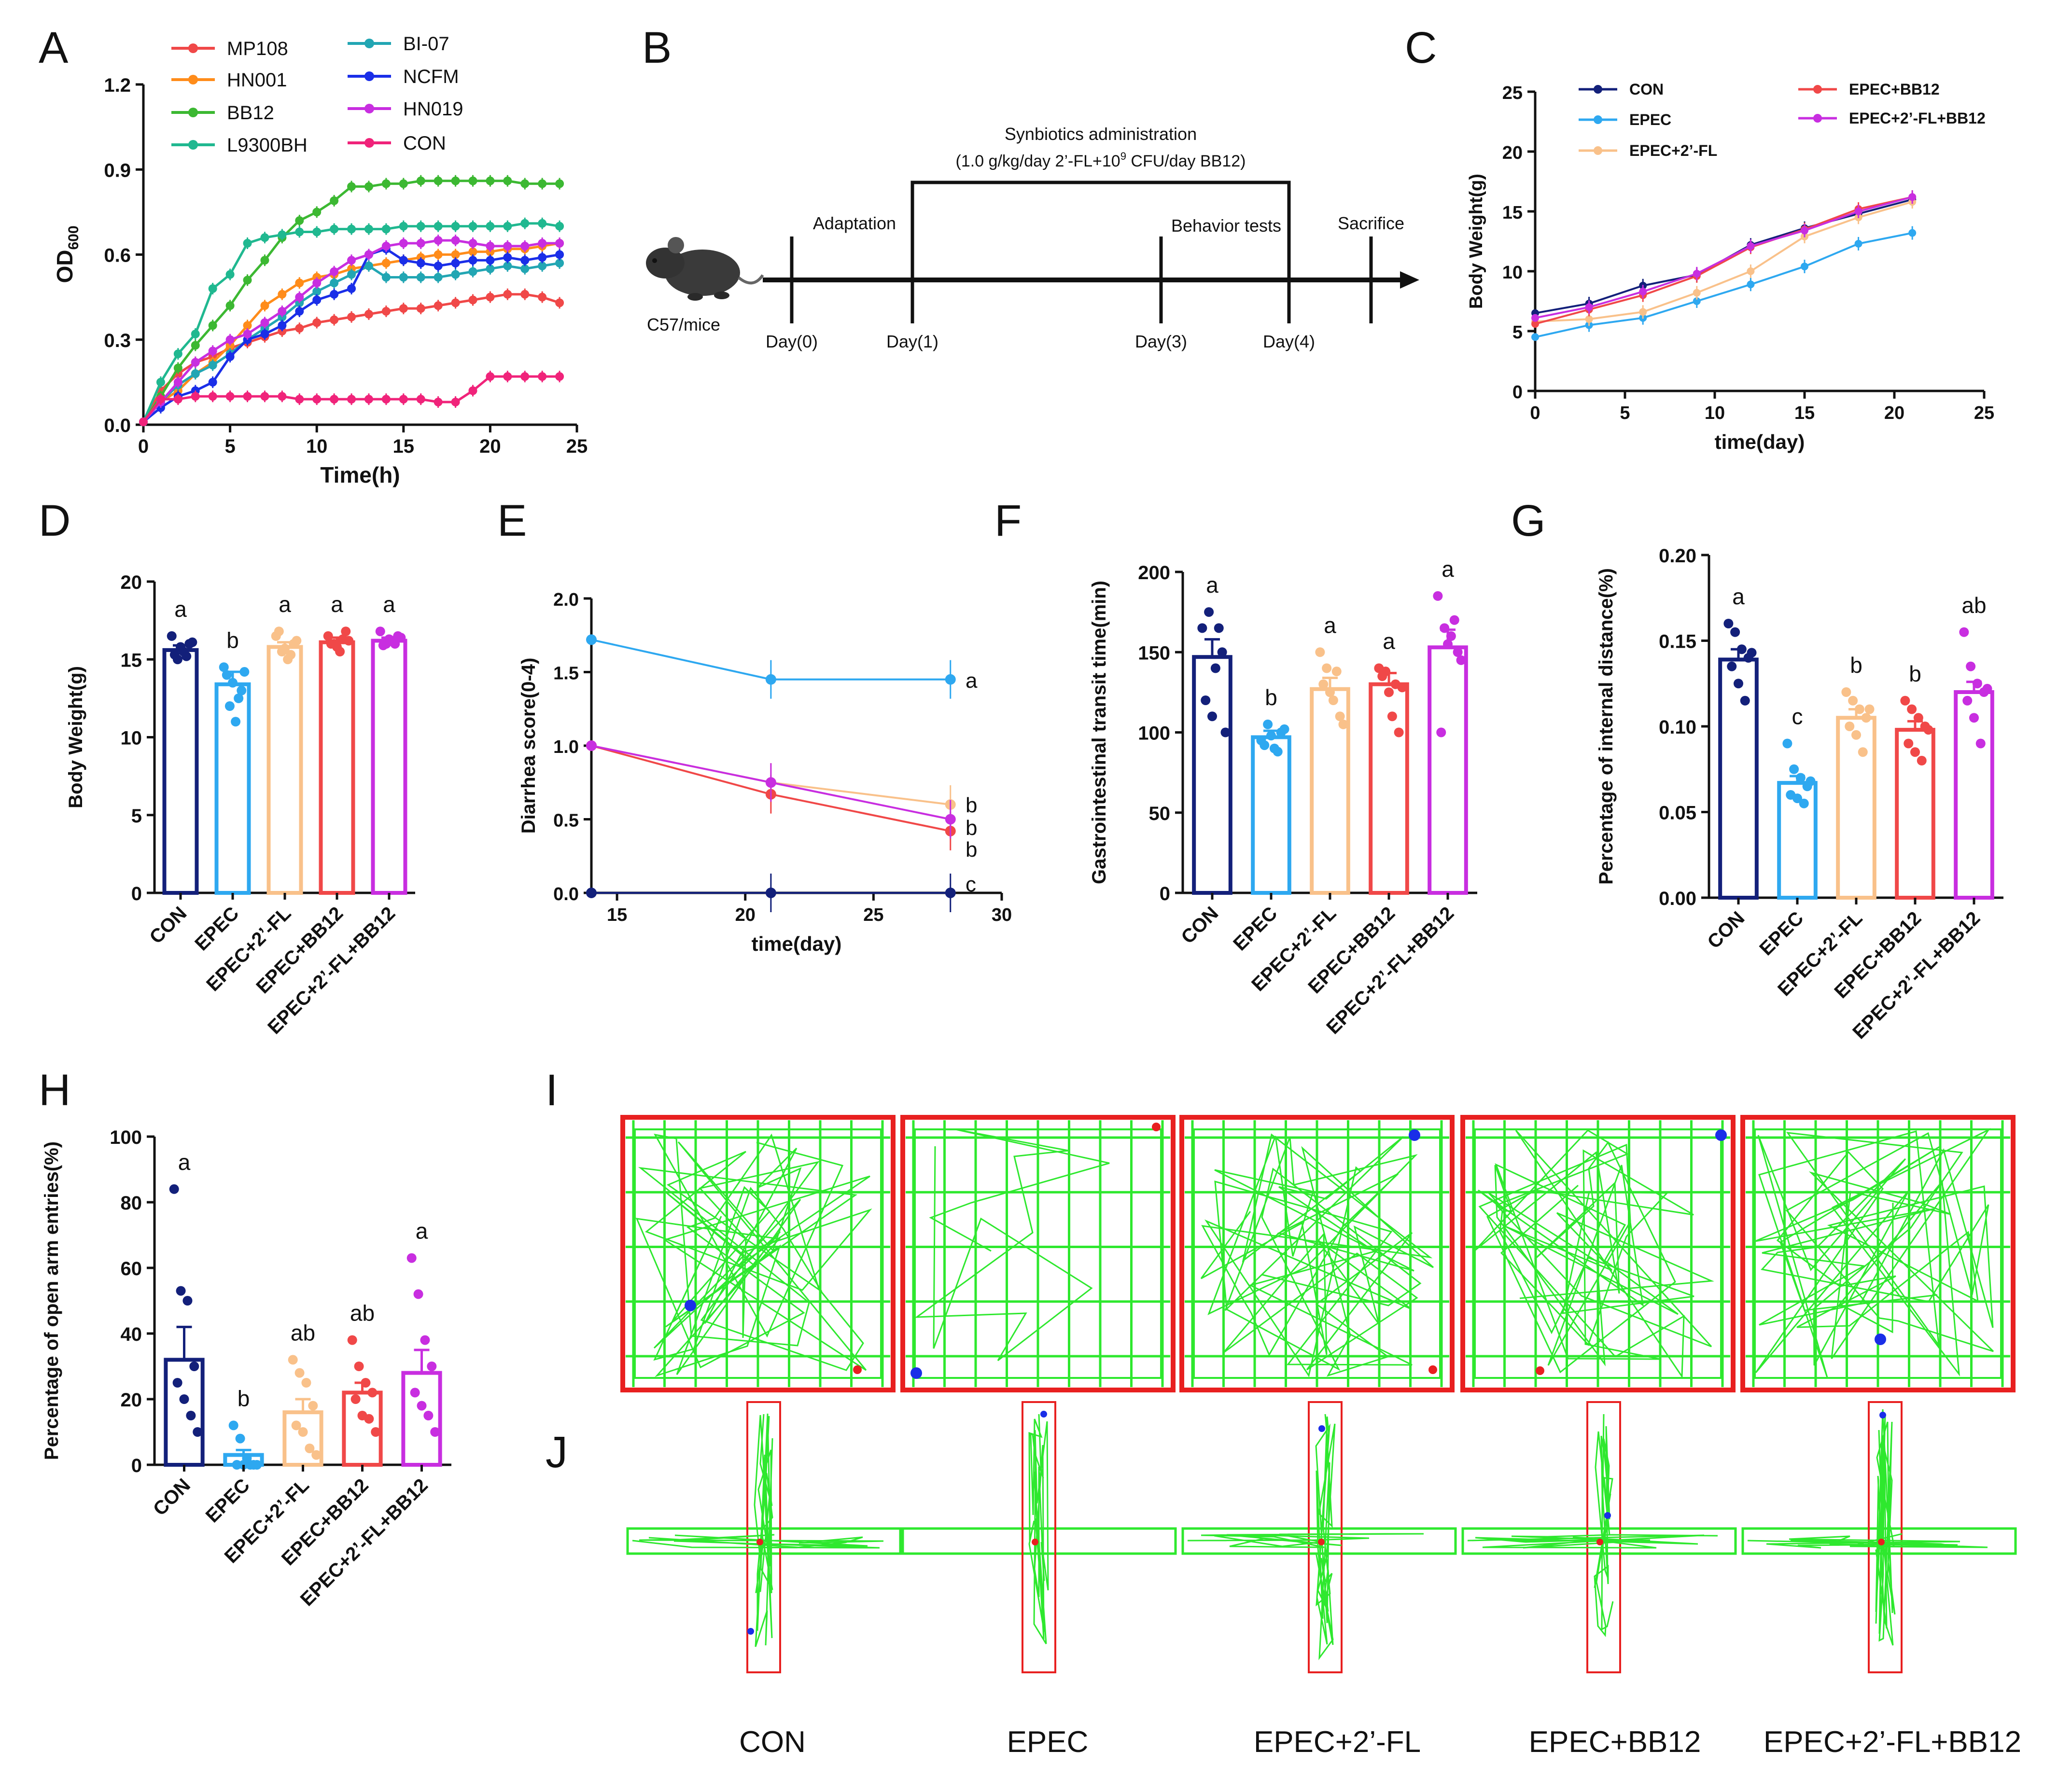  Describe the element at coordinates (566, 821) in the screenshot. I see `y-tick-label: 0.5` at that location.